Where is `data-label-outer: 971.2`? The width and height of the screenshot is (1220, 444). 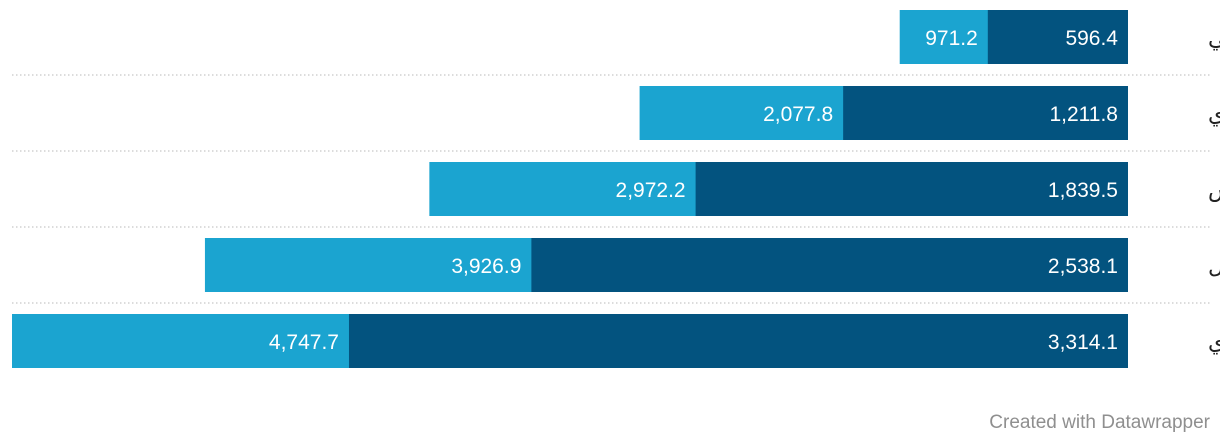 data-label-outer: 971.2 is located at coordinates (951, 38).